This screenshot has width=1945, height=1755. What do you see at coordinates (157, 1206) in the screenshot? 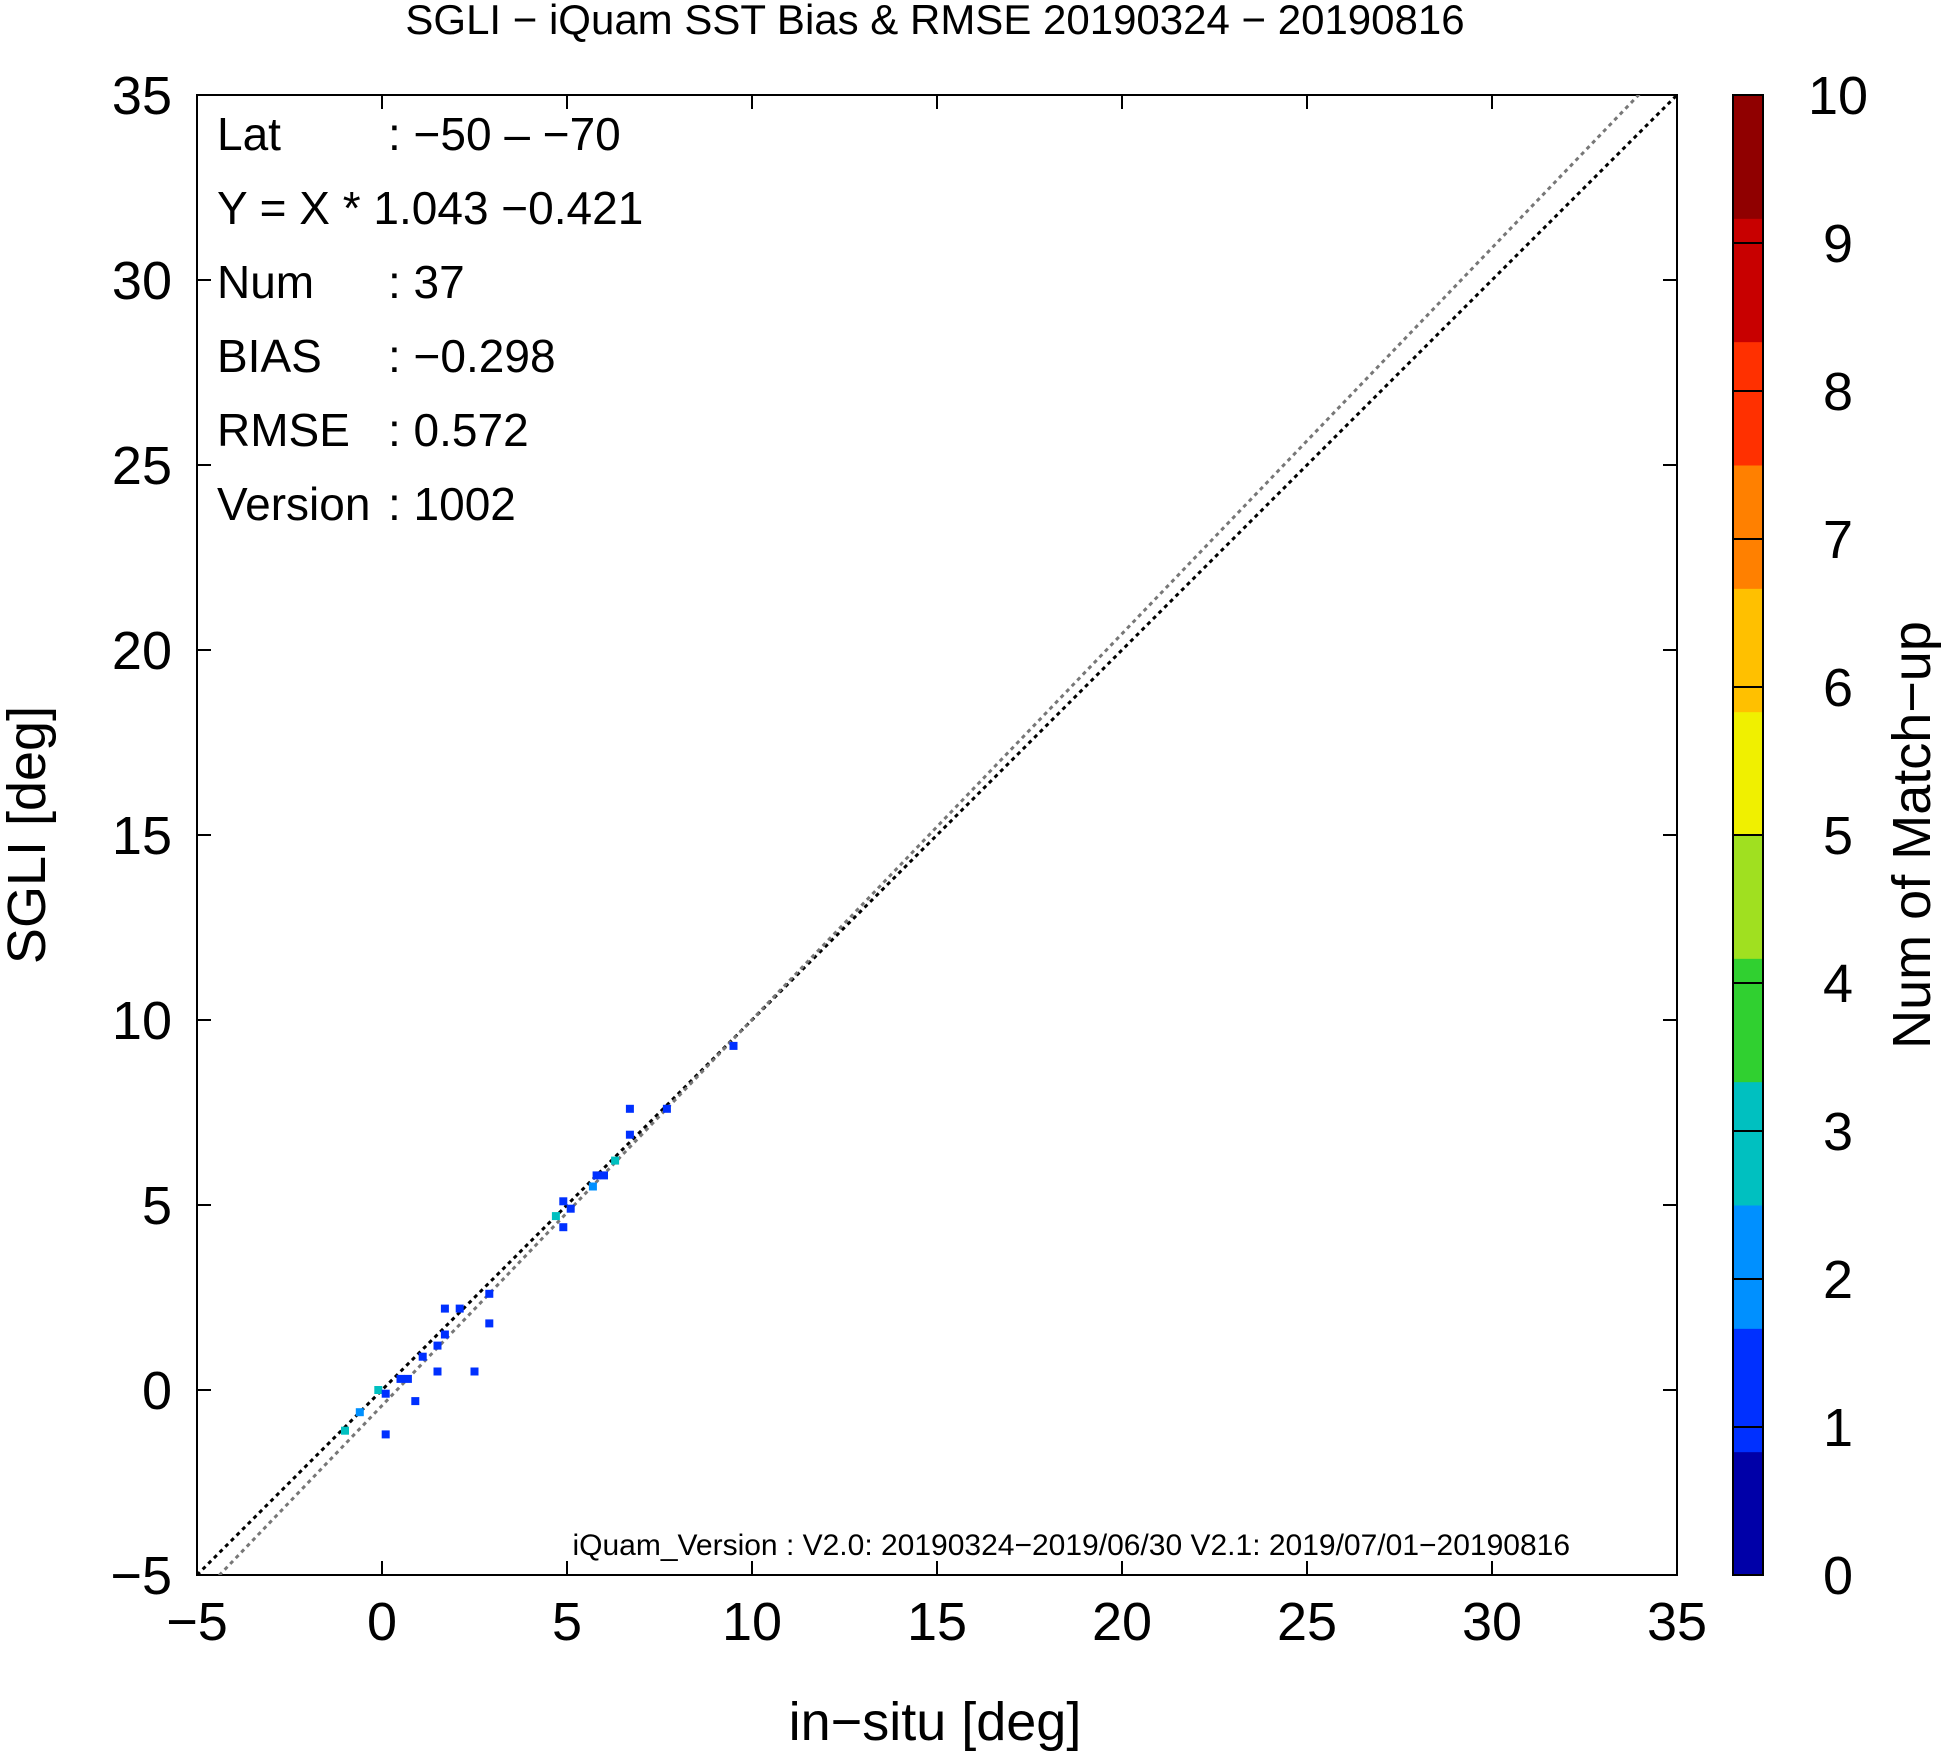
I see `y-tick-label: 5` at bounding box center [157, 1206].